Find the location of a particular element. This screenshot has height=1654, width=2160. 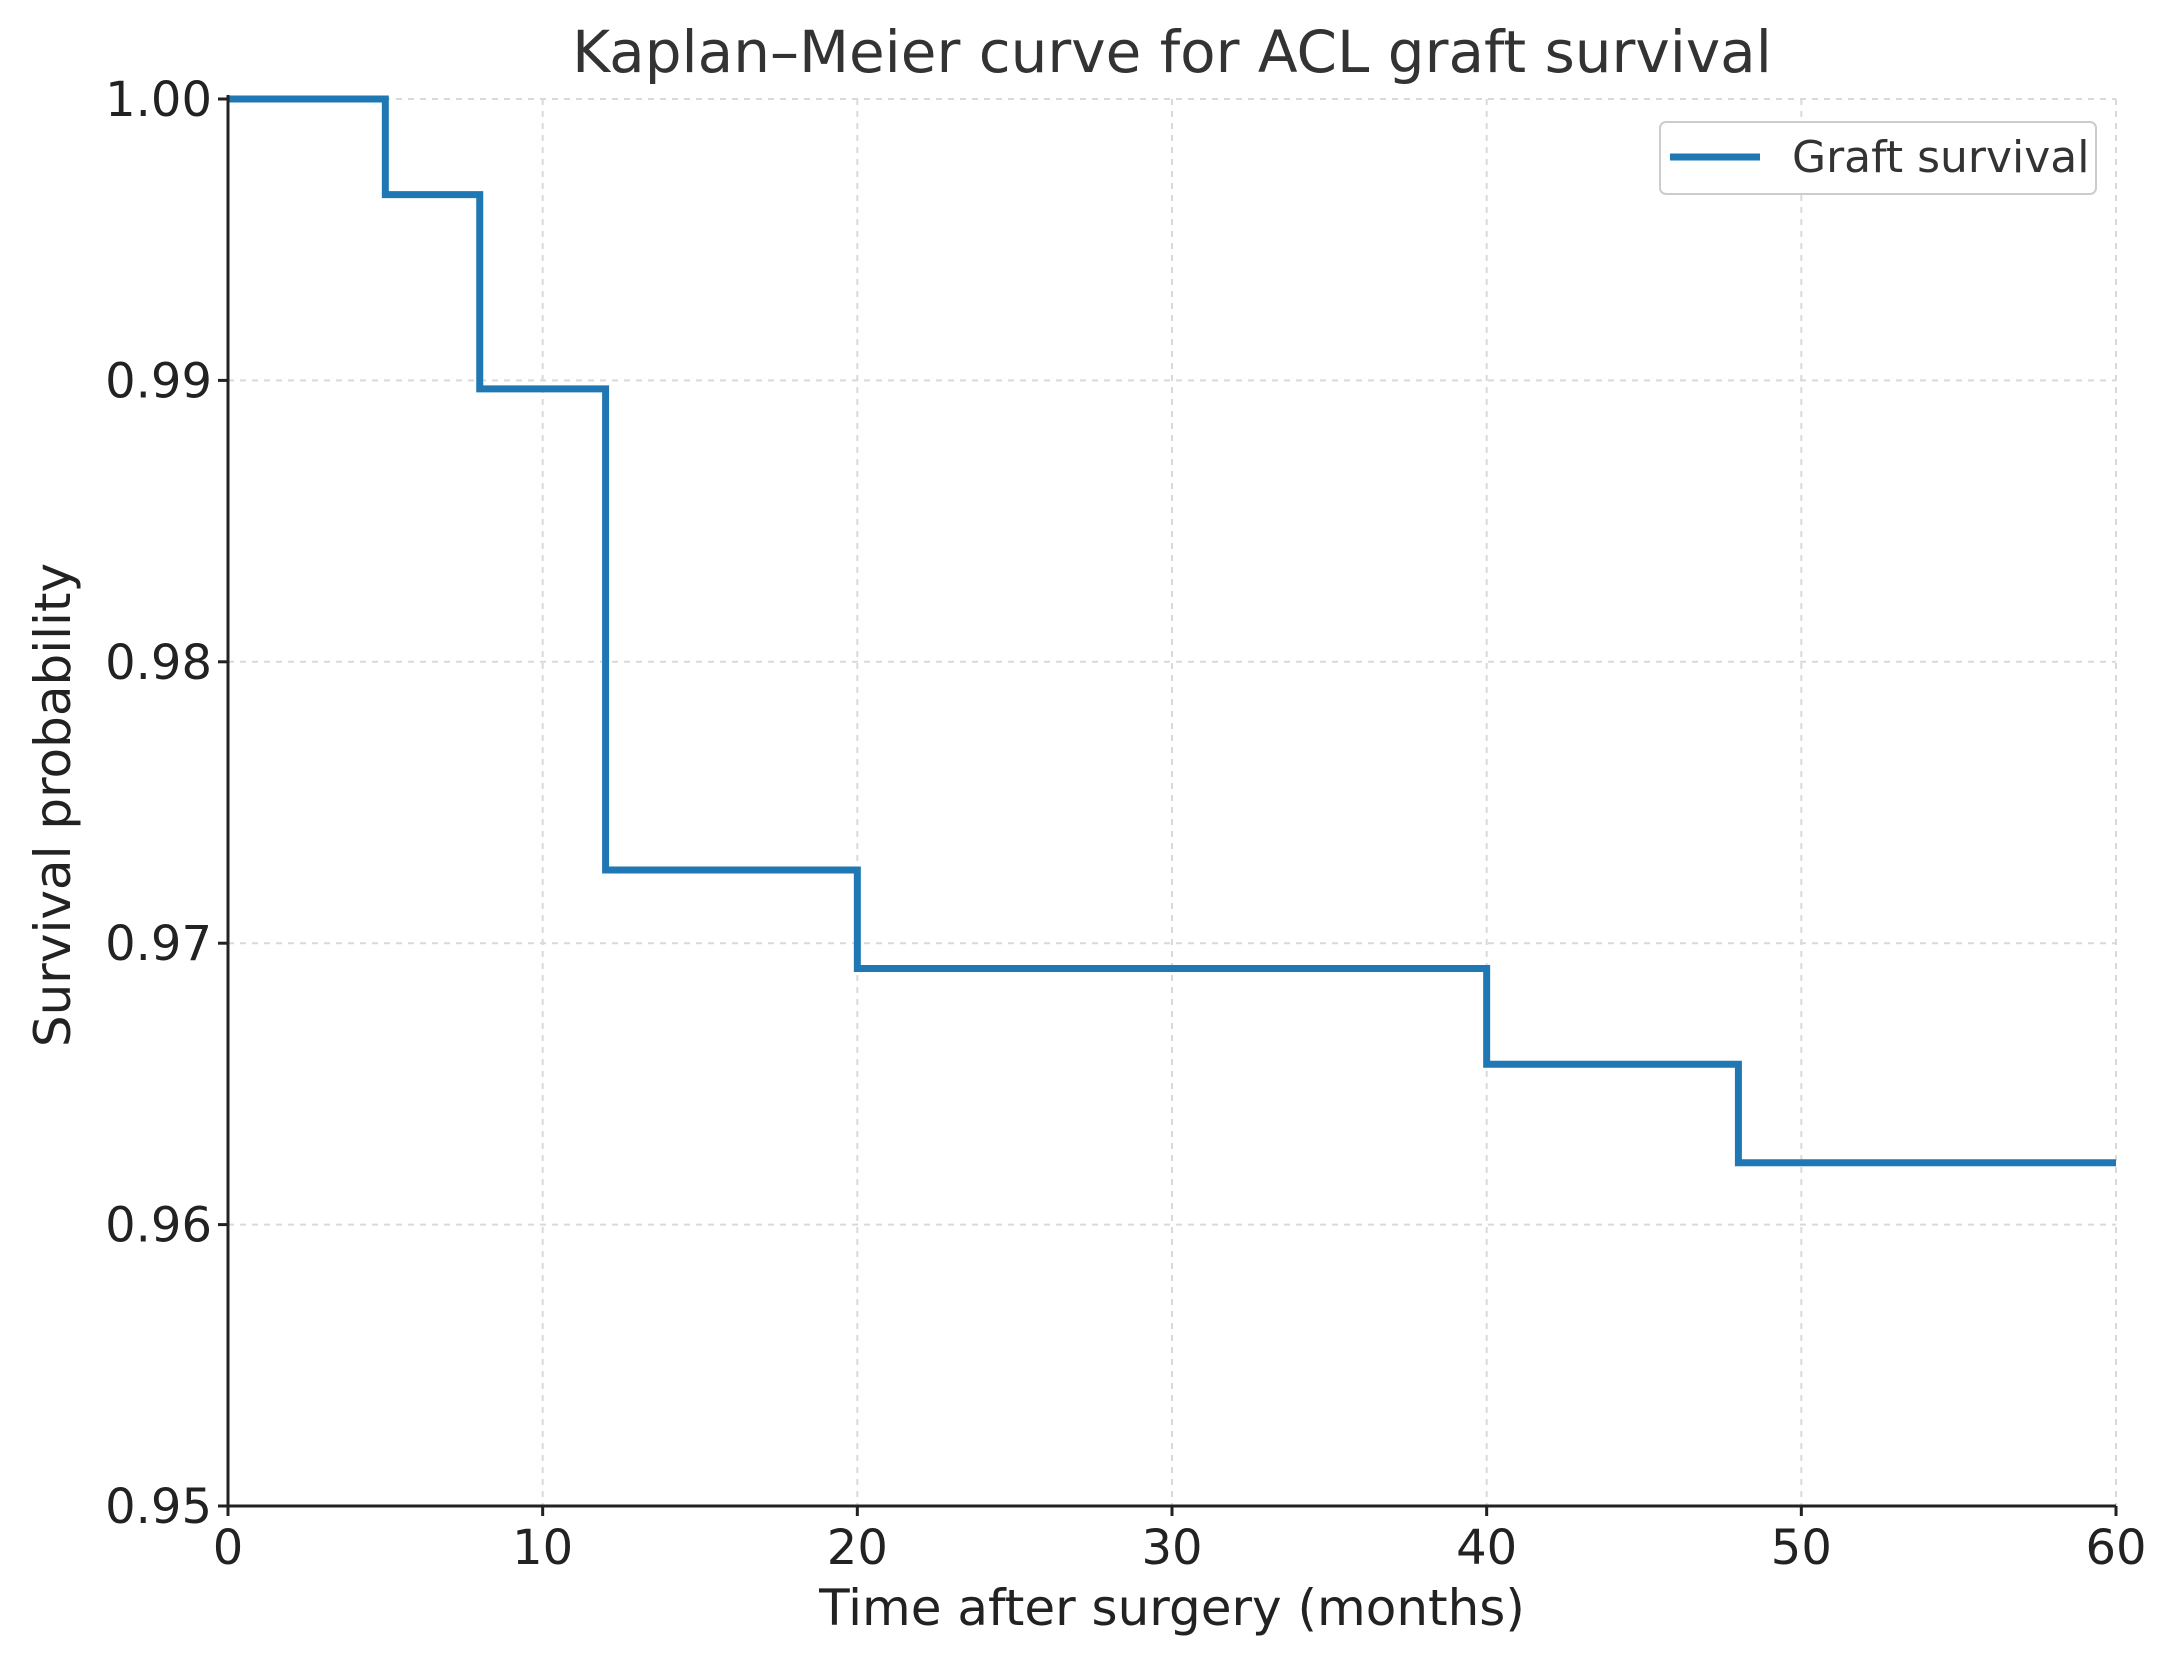

y-tick-label-0.97: 0.97 is located at coordinates (158, 944).